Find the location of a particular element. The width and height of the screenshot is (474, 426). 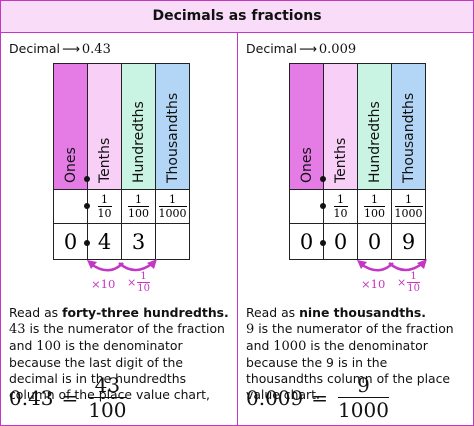

numerator-value: 43 is located at coordinates (17, 329).